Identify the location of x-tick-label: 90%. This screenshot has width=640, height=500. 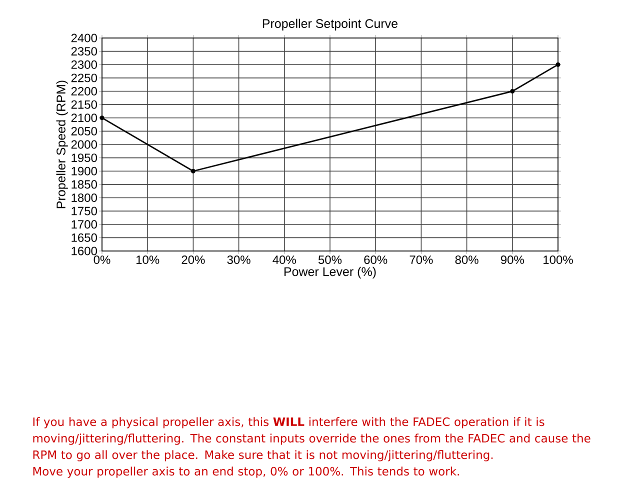
(512, 260).